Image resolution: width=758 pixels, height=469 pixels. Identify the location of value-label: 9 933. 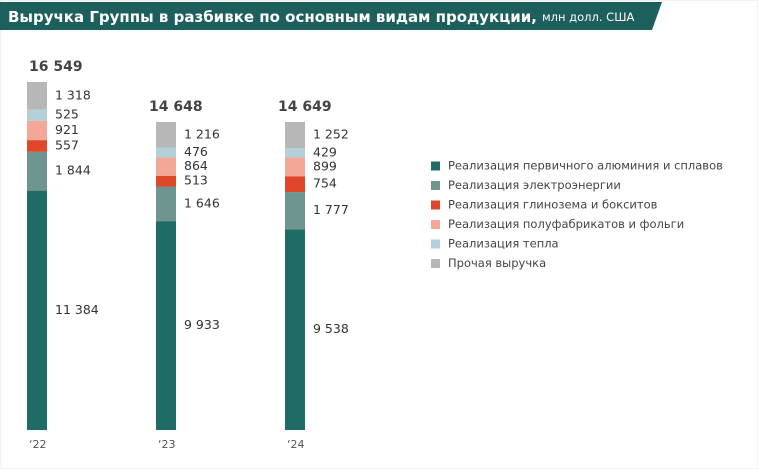
(202, 324).